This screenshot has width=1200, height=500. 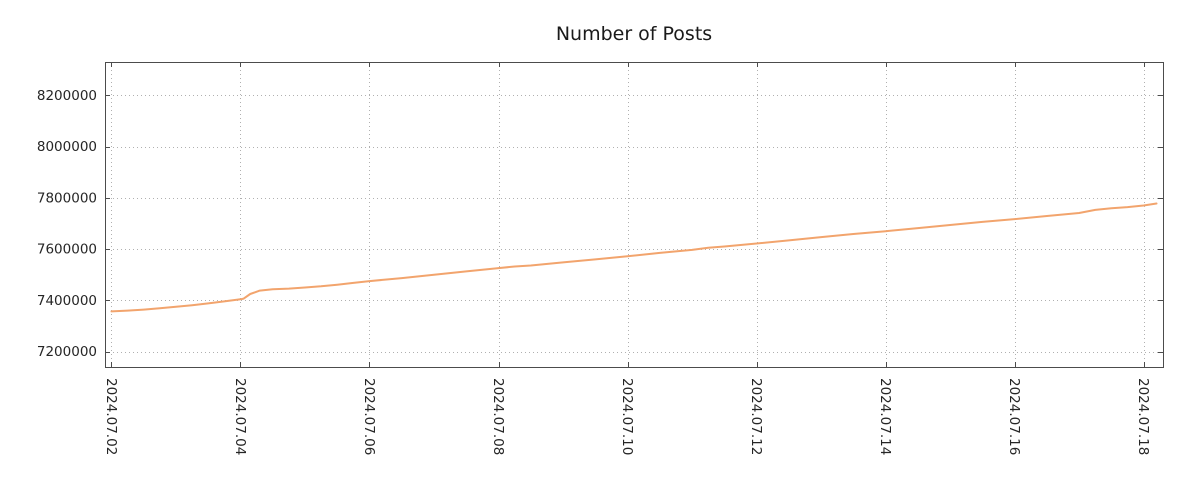 I want to click on x-tick-label: 2024.07.04, so click(x=240, y=416).